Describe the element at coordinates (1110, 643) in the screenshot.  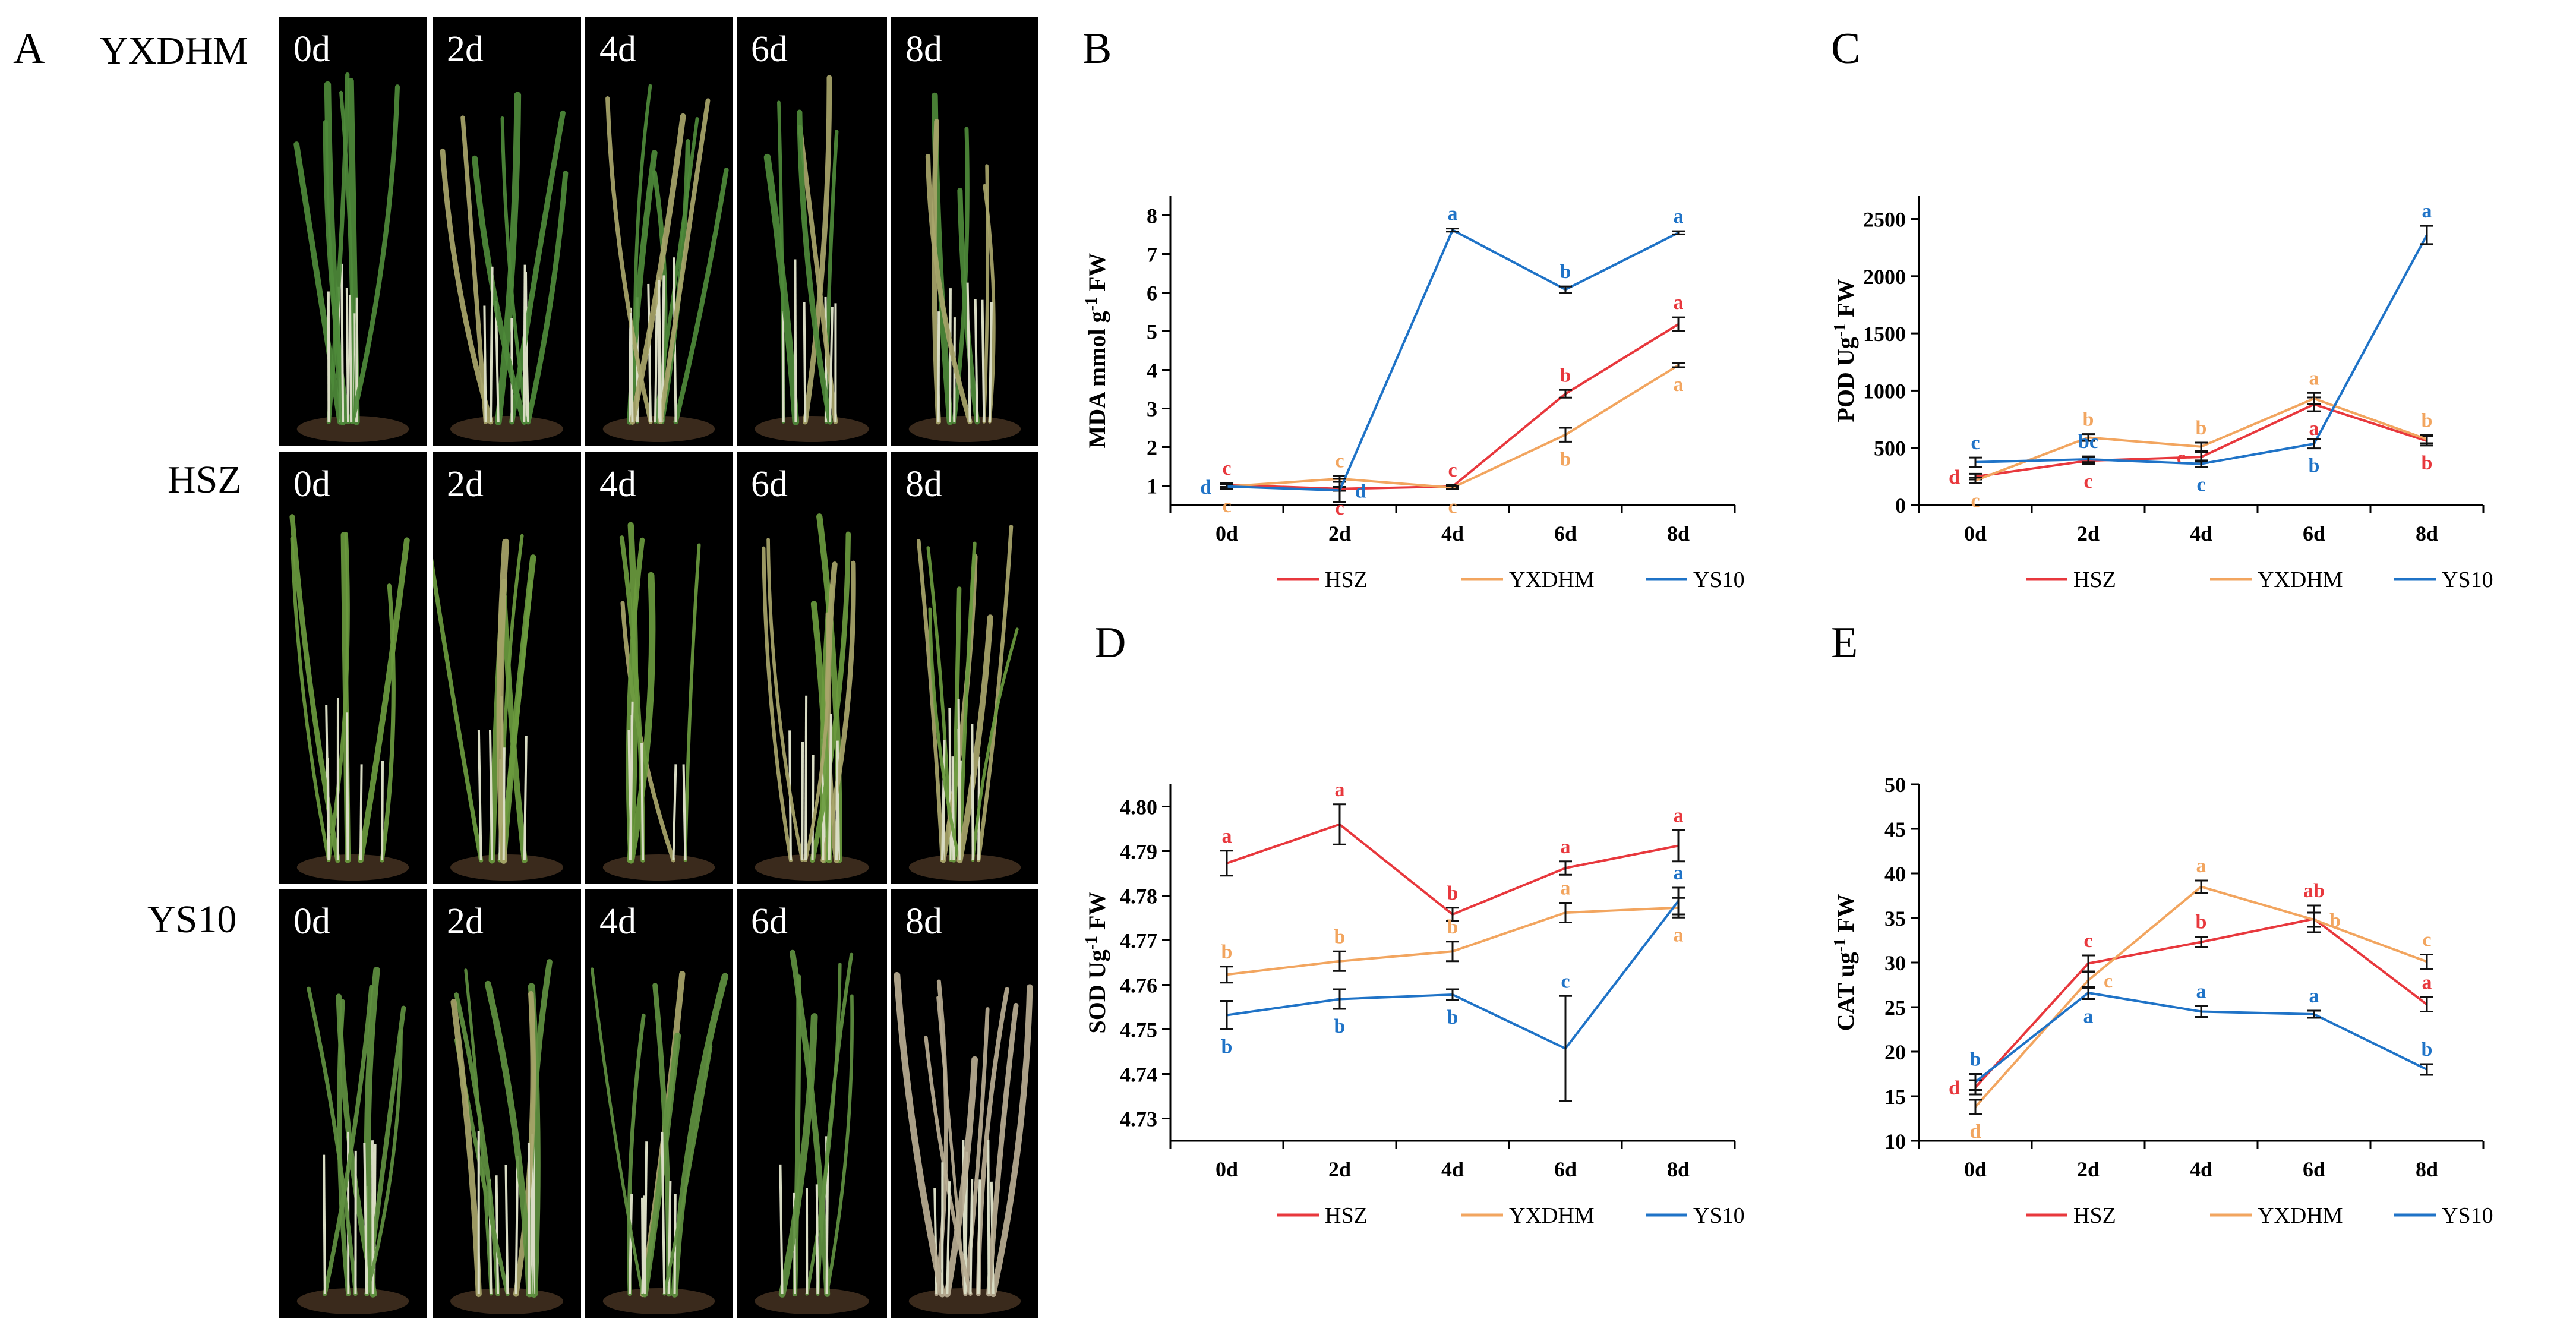
I see `panel-letter-d: D` at that location.